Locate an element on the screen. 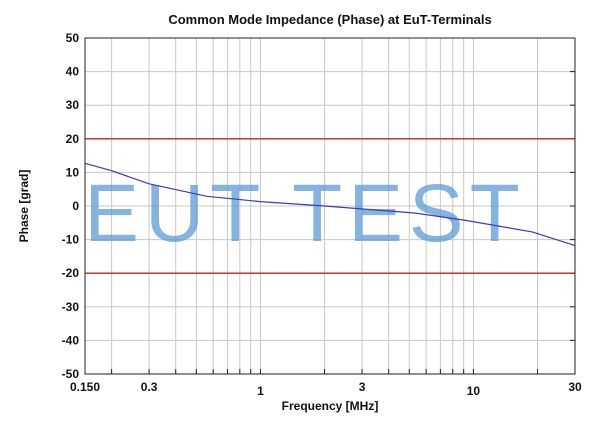 The image size is (600, 425). x-tick-label: 30 is located at coordinates (575, 387).